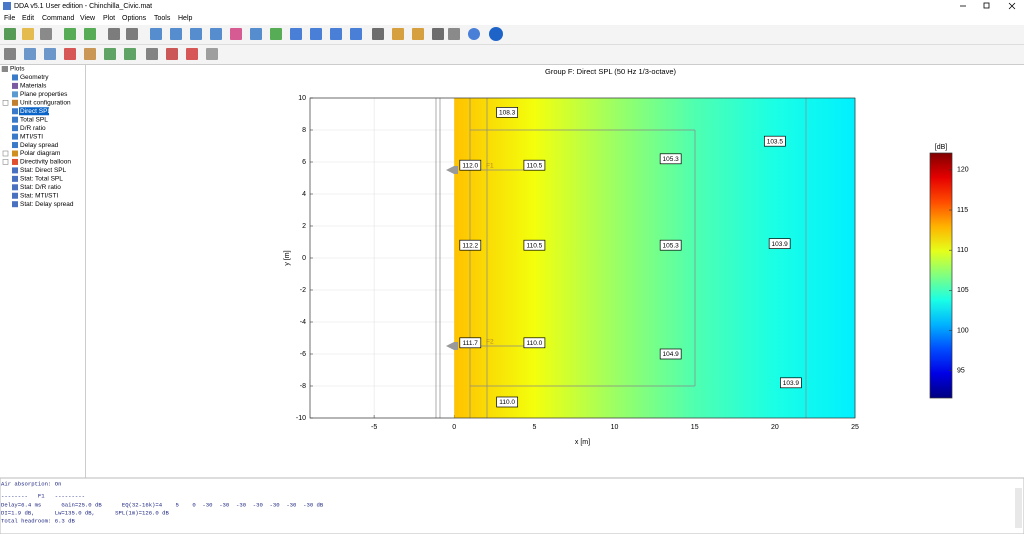  What do you see at coordinates (961, 371) in the screenshot?
I see `colorbar-tick-label: 95` at bounding box center [961, 371].